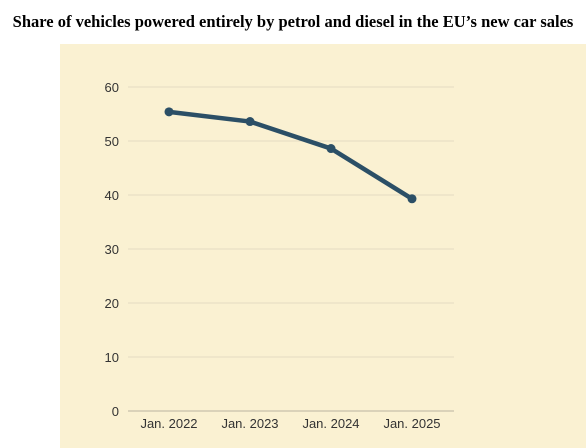 Image resolution: width=586 pixels, height=448 pixels. What do you see at coordinates (112, 141) in the screenshot?
I see `y-tick-label: 50` at bounding box center [112, 141].